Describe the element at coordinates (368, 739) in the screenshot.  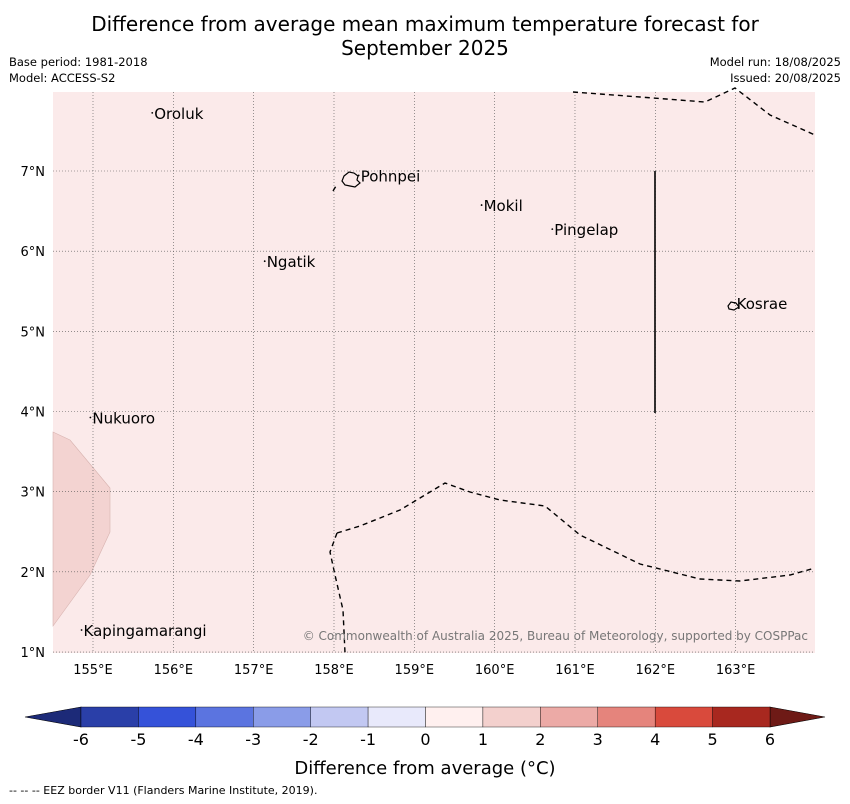
I see `colorbar-tick-label: -1` at that location.